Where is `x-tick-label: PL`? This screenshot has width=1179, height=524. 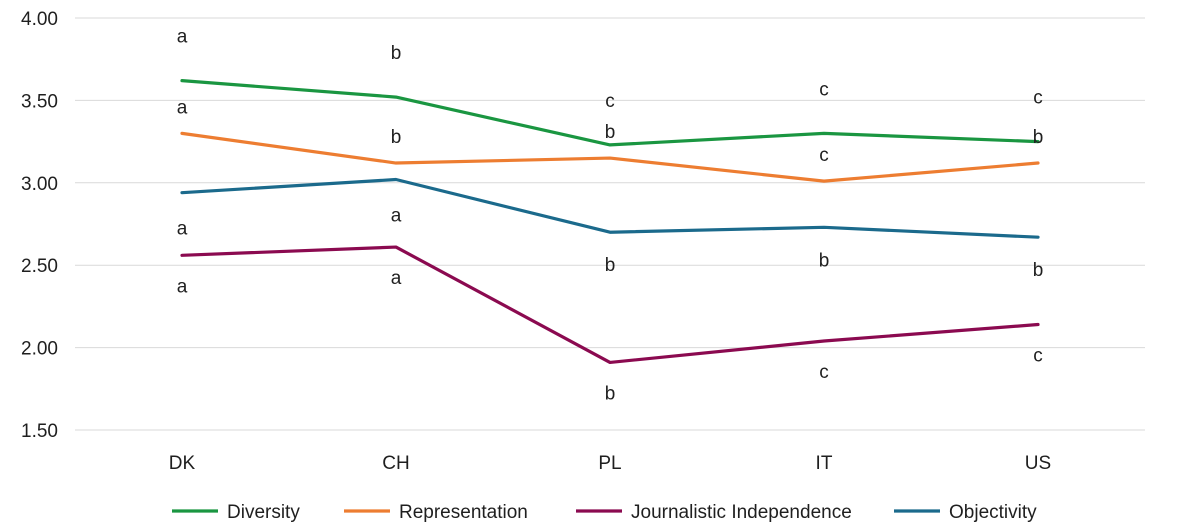 x-tick-label: PL is located at coordinates (609, 463).